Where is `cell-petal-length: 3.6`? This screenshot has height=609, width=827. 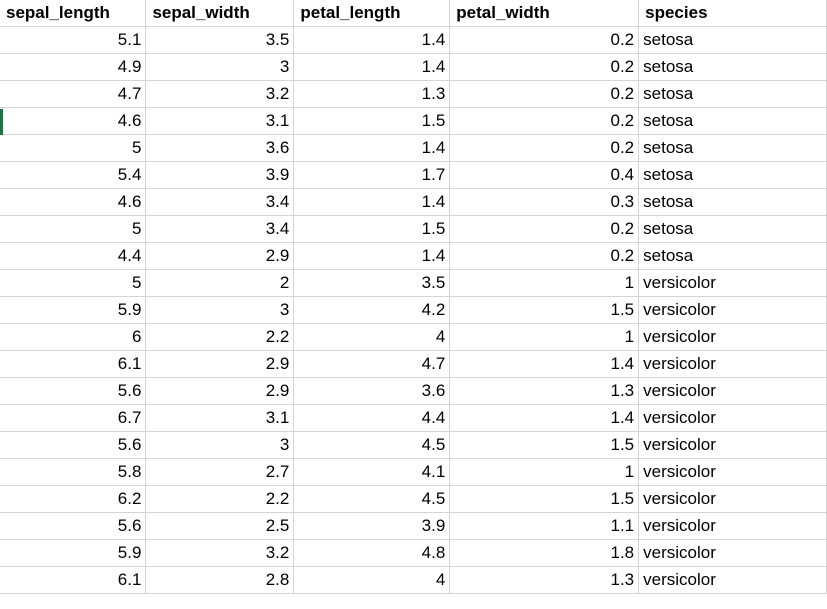 cell-petal-length: 3.6 is located at coordinates (372, 391).